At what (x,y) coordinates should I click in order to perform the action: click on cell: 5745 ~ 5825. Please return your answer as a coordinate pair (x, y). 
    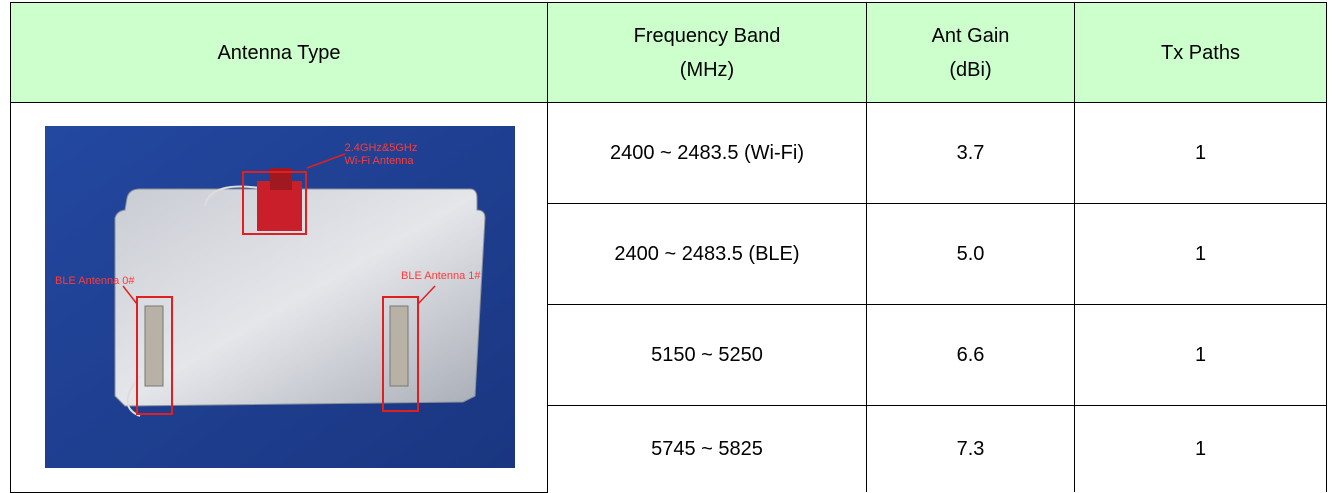
    Looking at the image, I should click on (707, 448).